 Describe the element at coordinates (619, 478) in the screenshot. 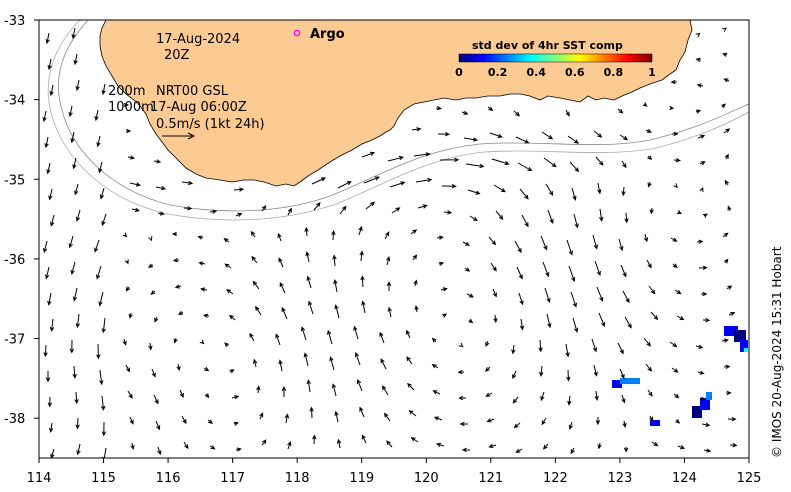

I see `x-tick-label: 123` at that location.